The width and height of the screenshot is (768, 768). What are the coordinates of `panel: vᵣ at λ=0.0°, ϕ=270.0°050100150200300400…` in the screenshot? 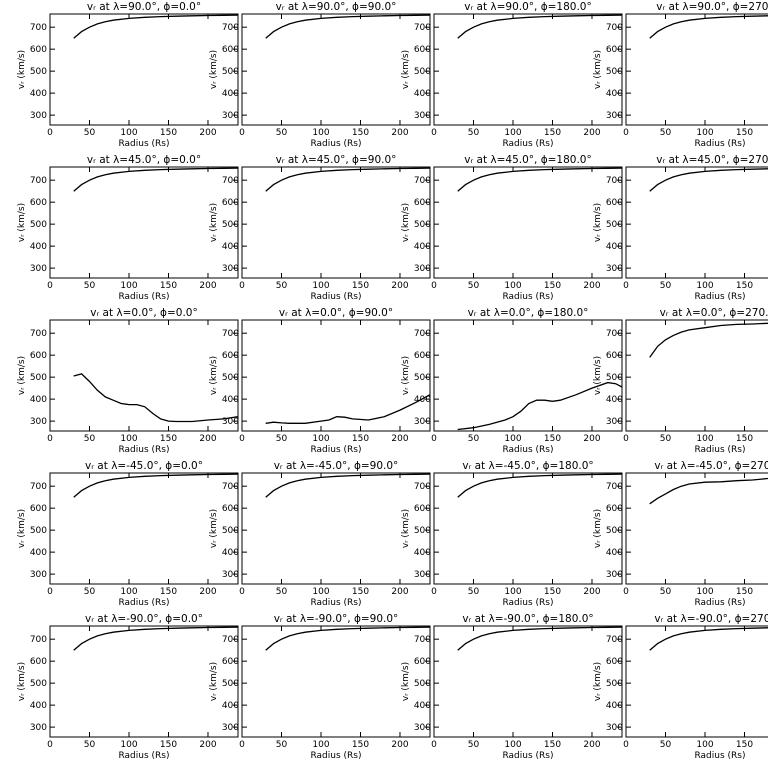 It's located at (680, 381).